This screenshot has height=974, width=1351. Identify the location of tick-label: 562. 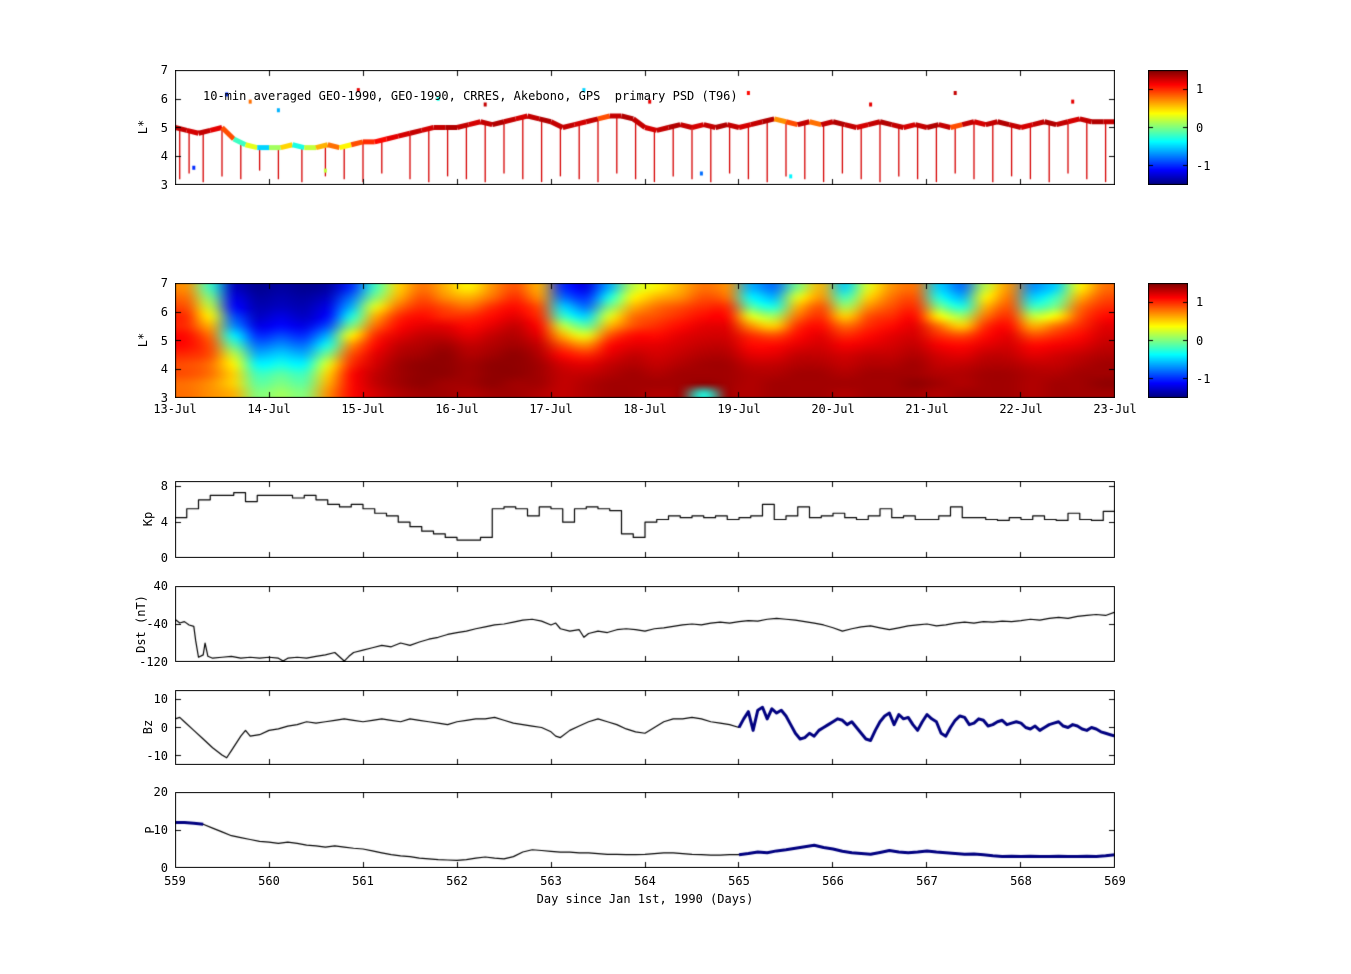
(457, 881).